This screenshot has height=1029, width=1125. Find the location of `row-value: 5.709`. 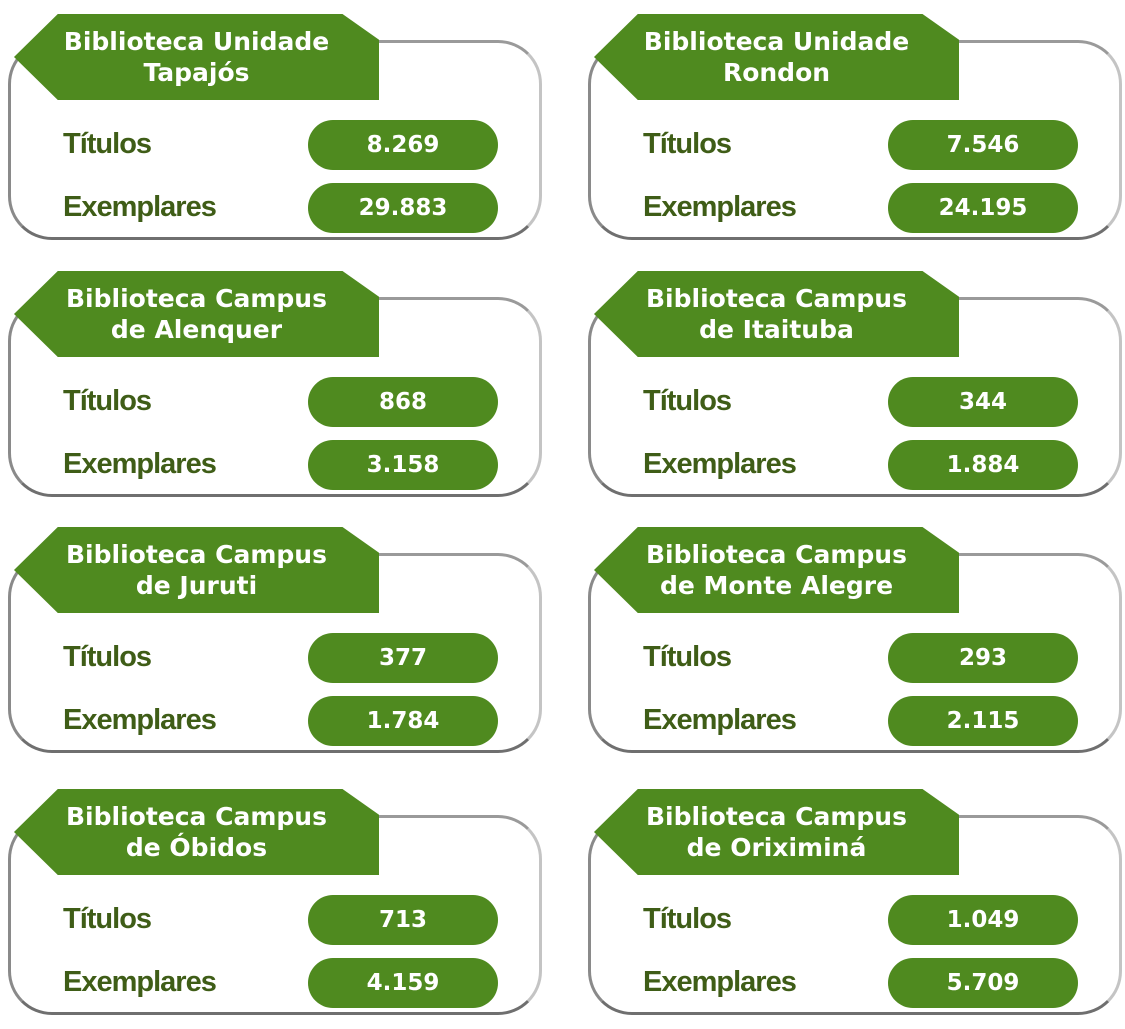

row-value: 5.709 is located at coordinates (983, 983).